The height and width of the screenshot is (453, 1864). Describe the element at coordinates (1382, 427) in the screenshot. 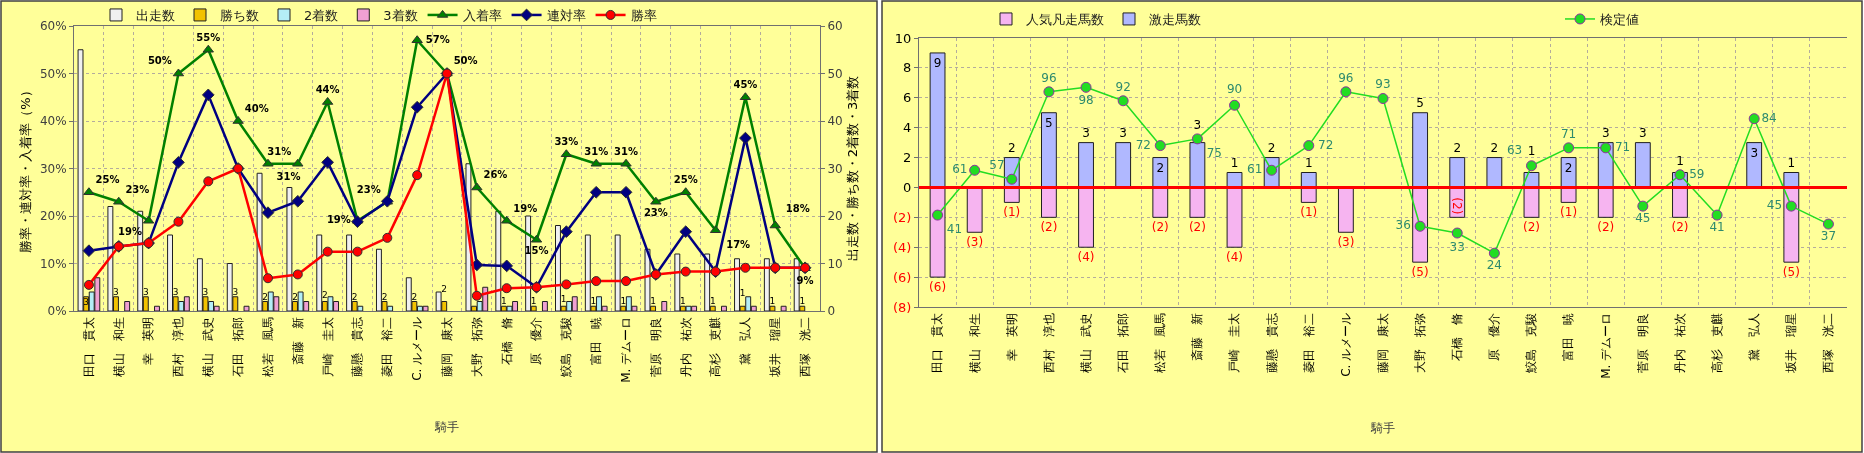

I see `x-axis-title: 騎手` at that location.